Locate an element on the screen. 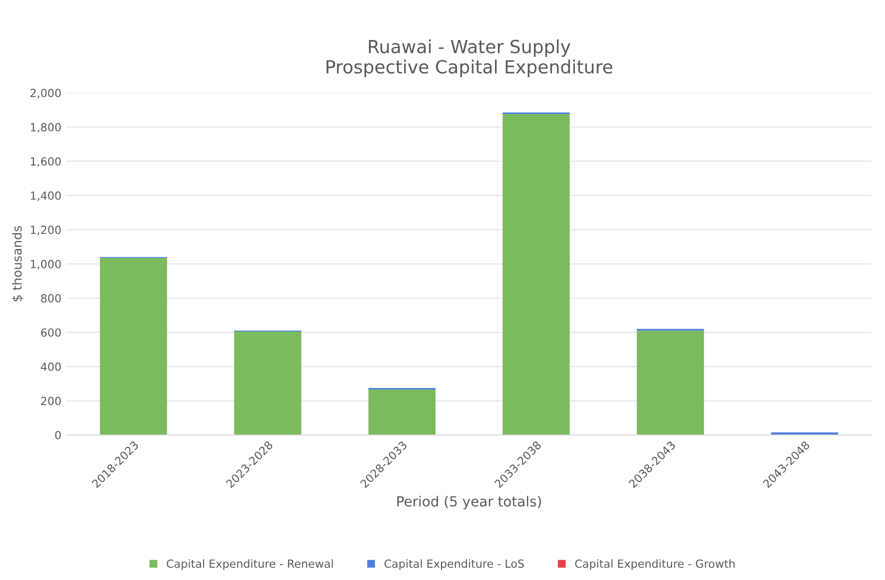  legend-label: Capital Expenditure - LoS is located at coordinates (454, 564).